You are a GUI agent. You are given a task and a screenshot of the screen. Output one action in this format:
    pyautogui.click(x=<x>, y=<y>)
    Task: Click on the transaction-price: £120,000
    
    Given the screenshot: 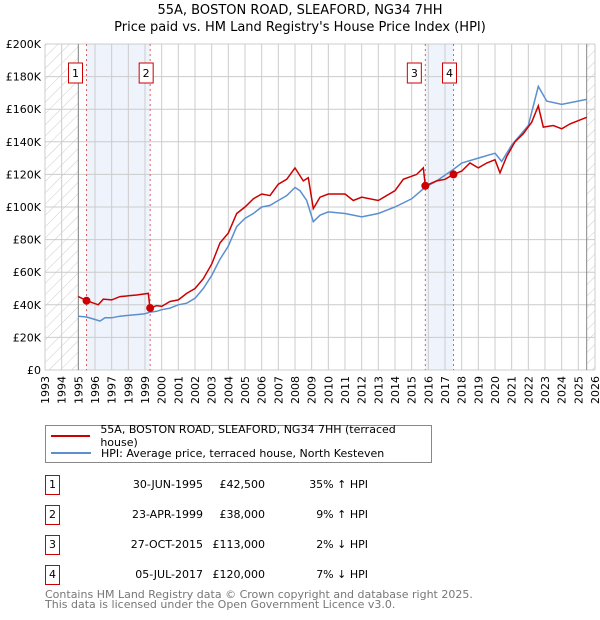 What is the action you would take?
    pyautogui.click(x=239, y=574)
    